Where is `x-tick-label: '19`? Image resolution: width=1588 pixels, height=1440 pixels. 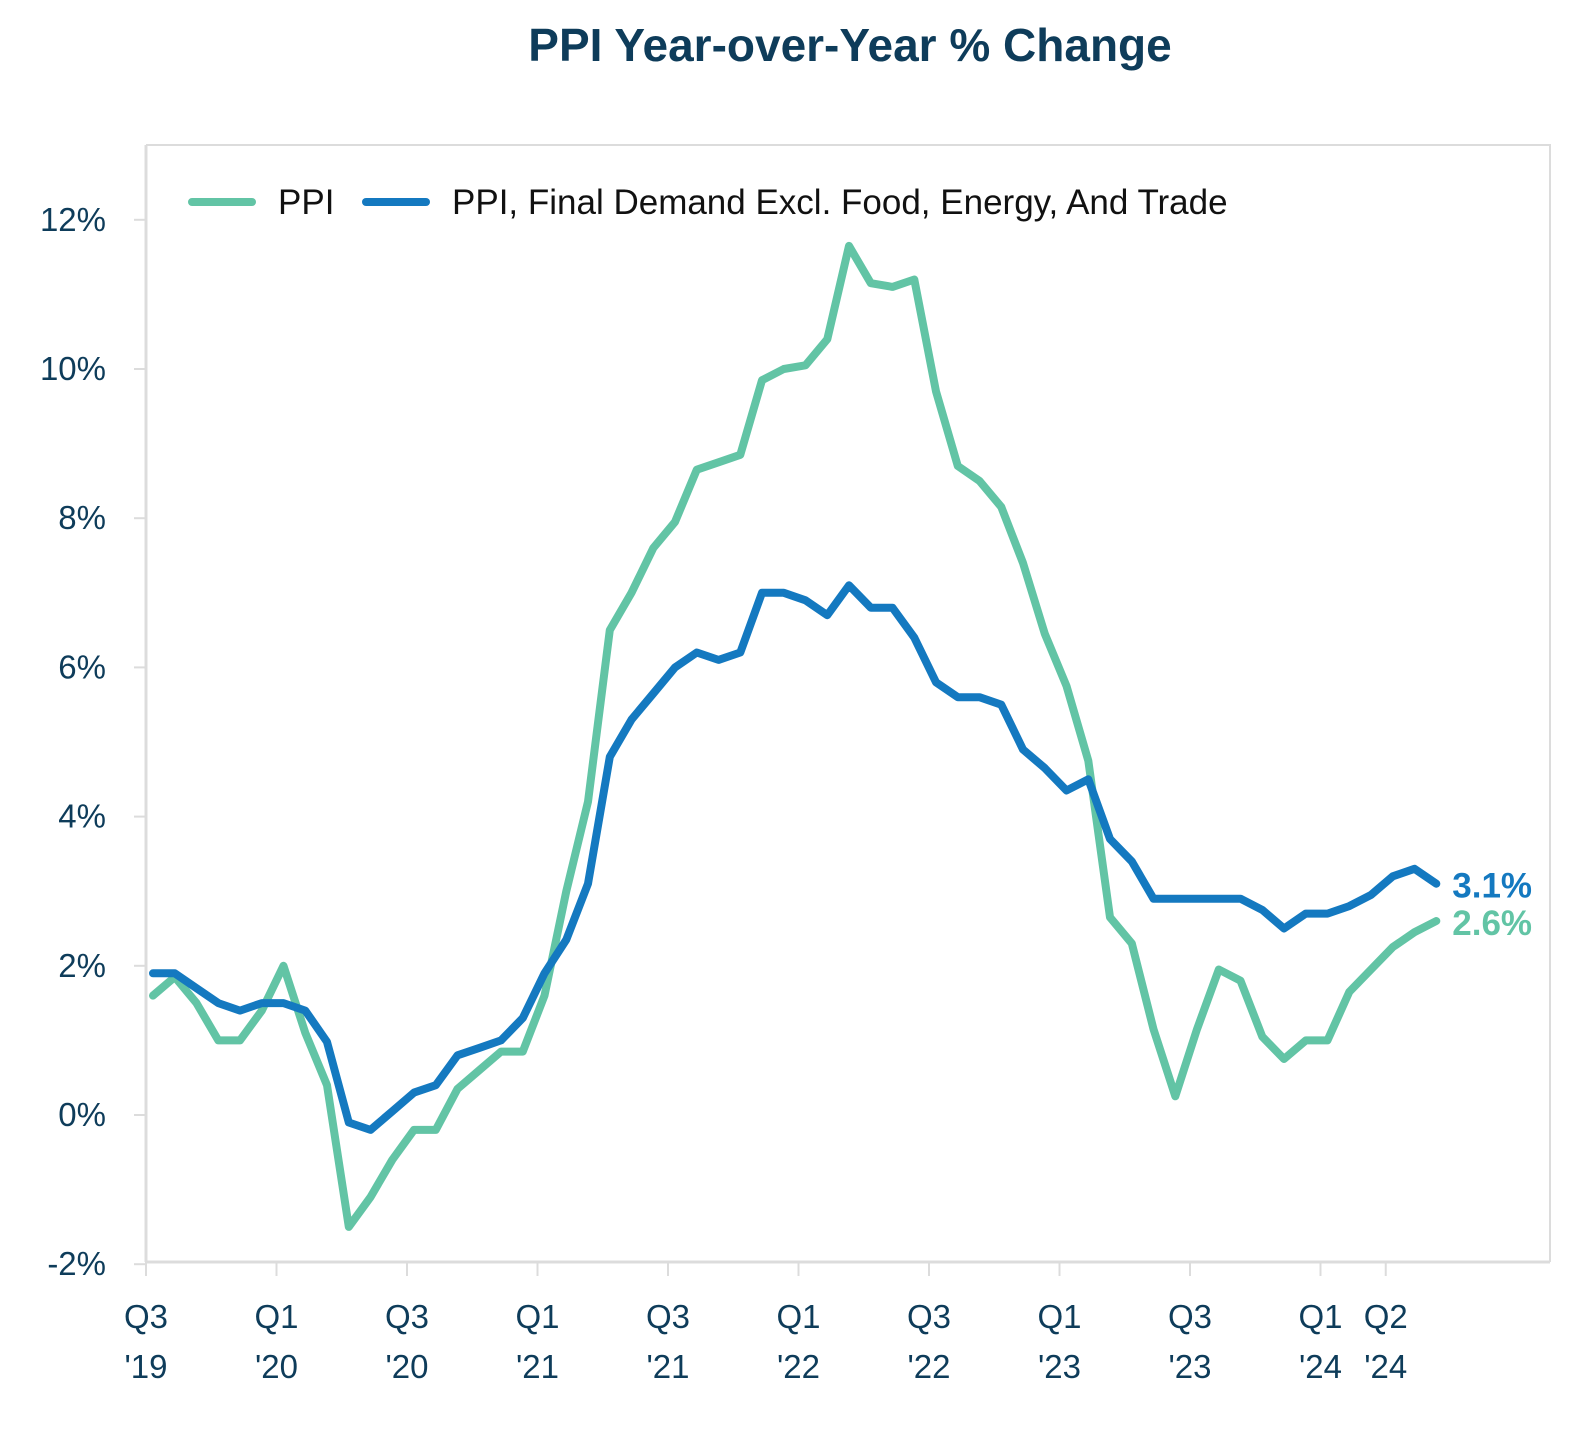 x-tick-label: '19 is located at coordinates (145, 1366).